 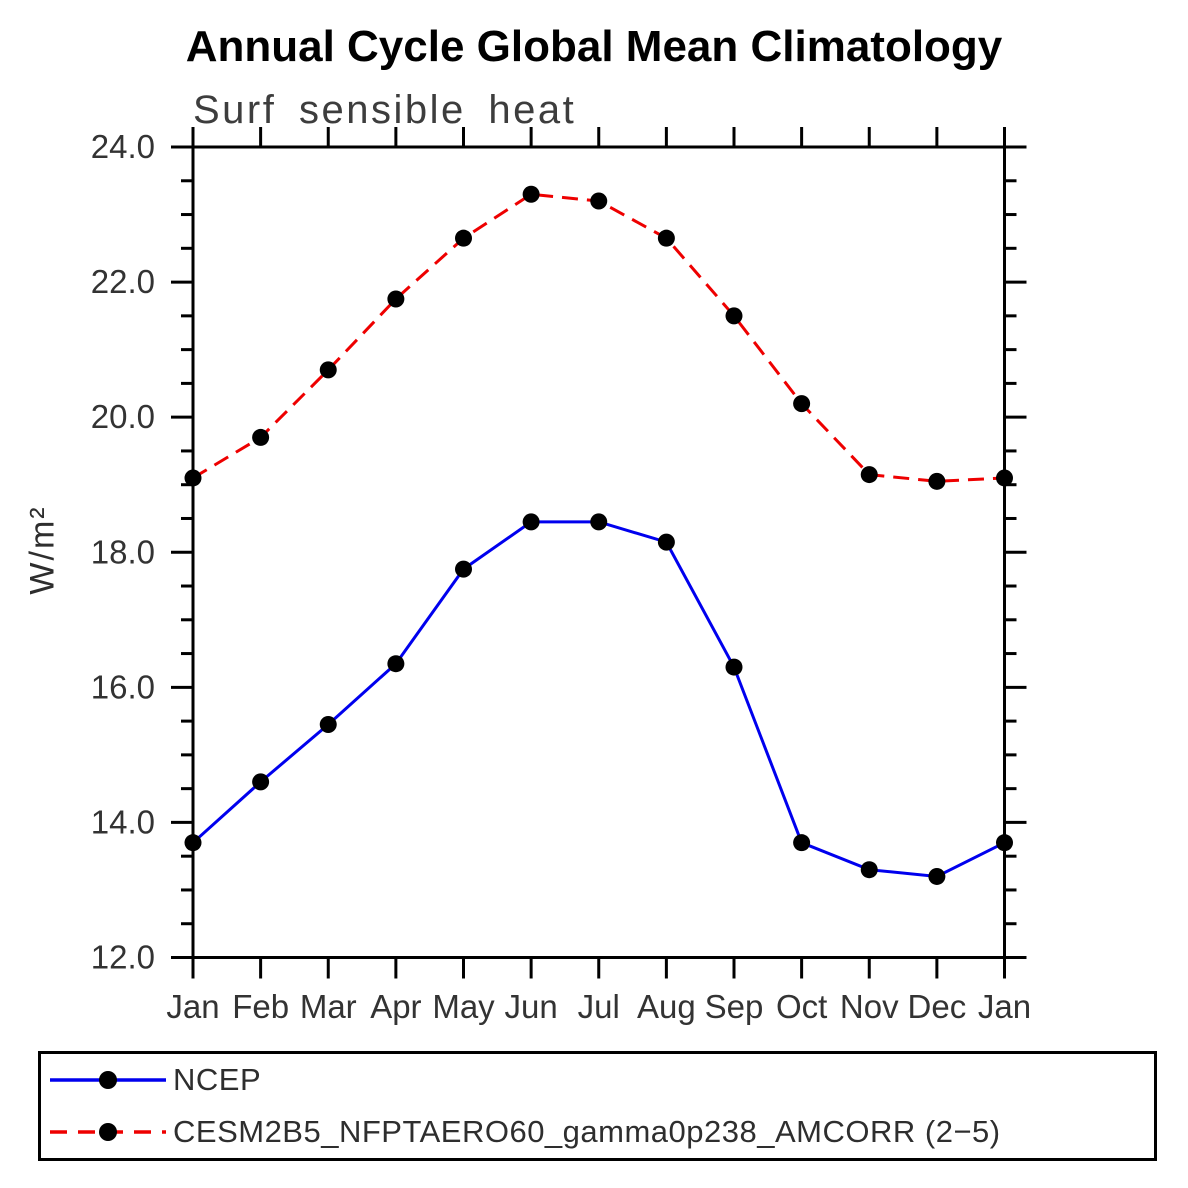 What do you see at coordinates (463, 1006) in the screenshot?
I see `x-tick-label: May` at bounding box center [463, 1006].